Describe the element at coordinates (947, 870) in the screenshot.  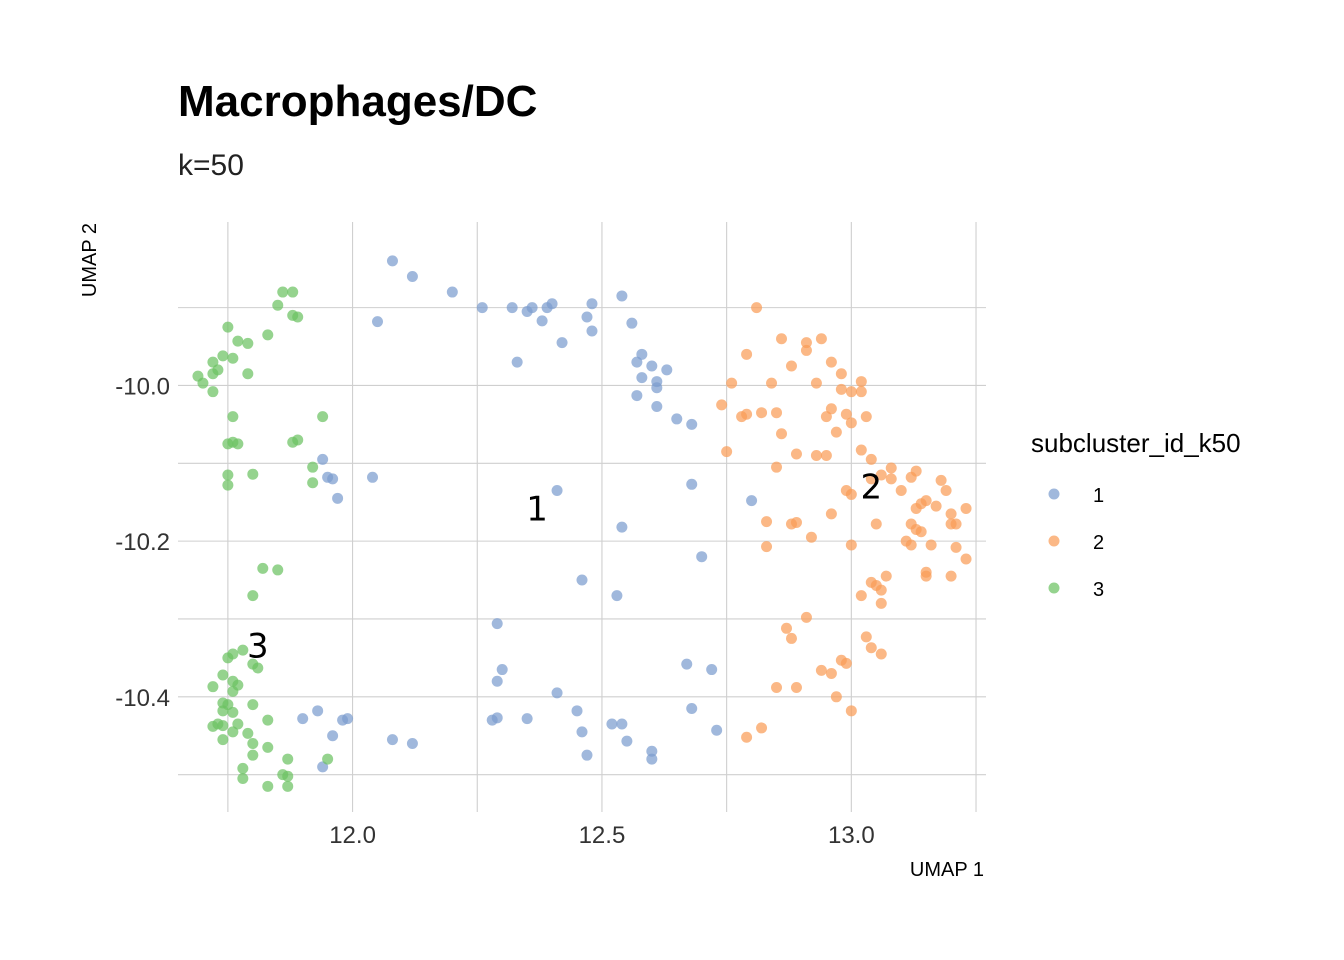
I see `x-axis-title: UMAP 1` at that location.